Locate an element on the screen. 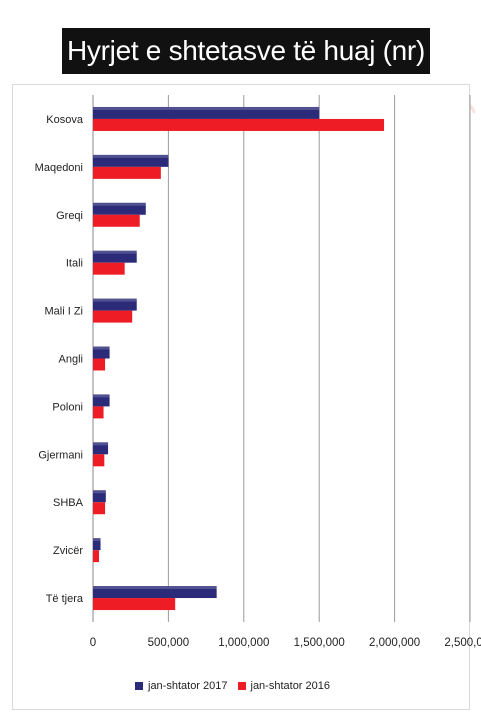 This screenshot has height=720, width=481. legend-item-2016: jan-shtator 2016 is located at coordinates (284, 686).